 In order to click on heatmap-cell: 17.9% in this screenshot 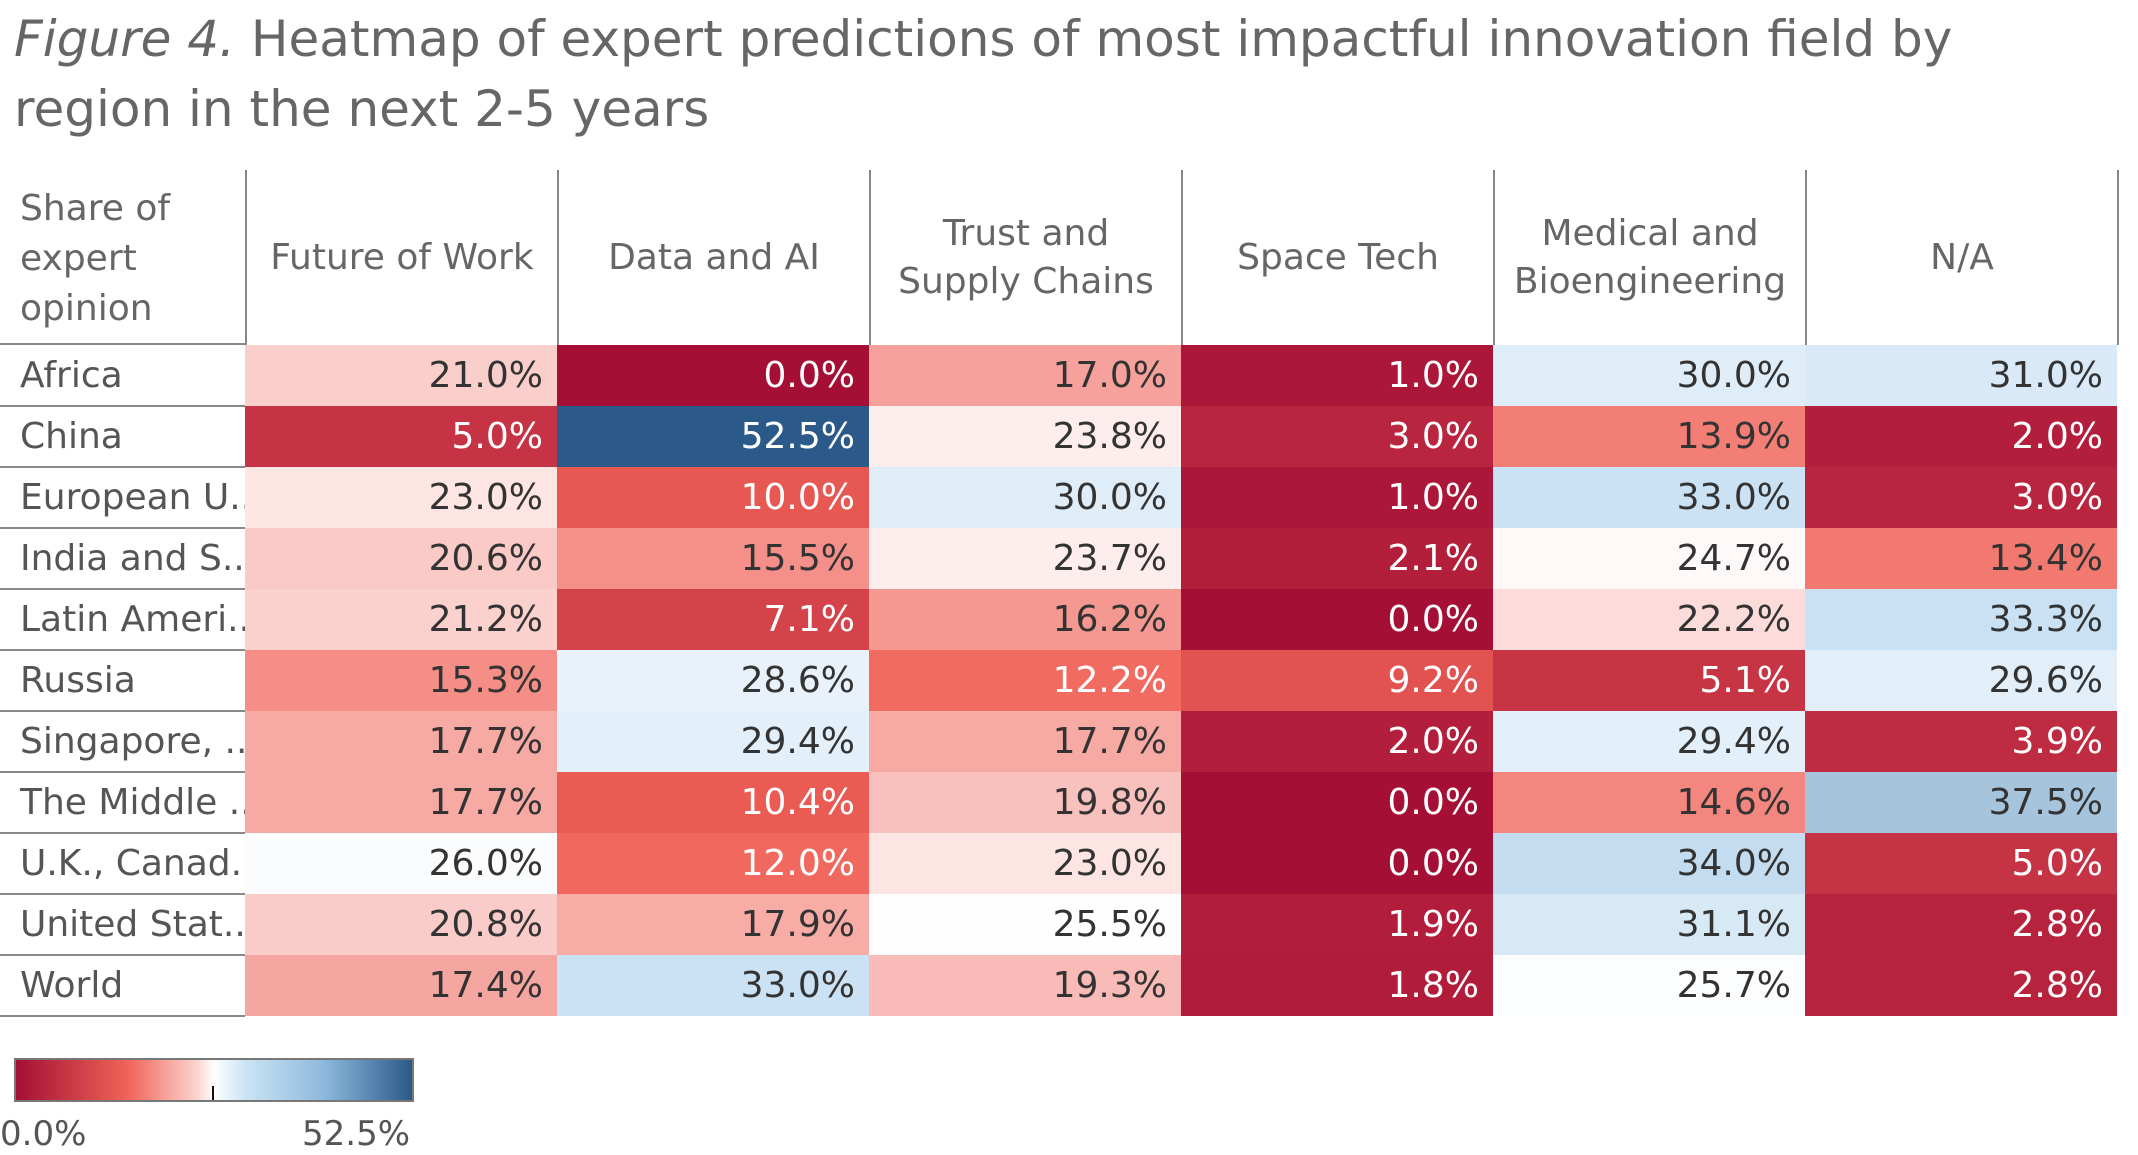, I will do `click(713, 924)`.